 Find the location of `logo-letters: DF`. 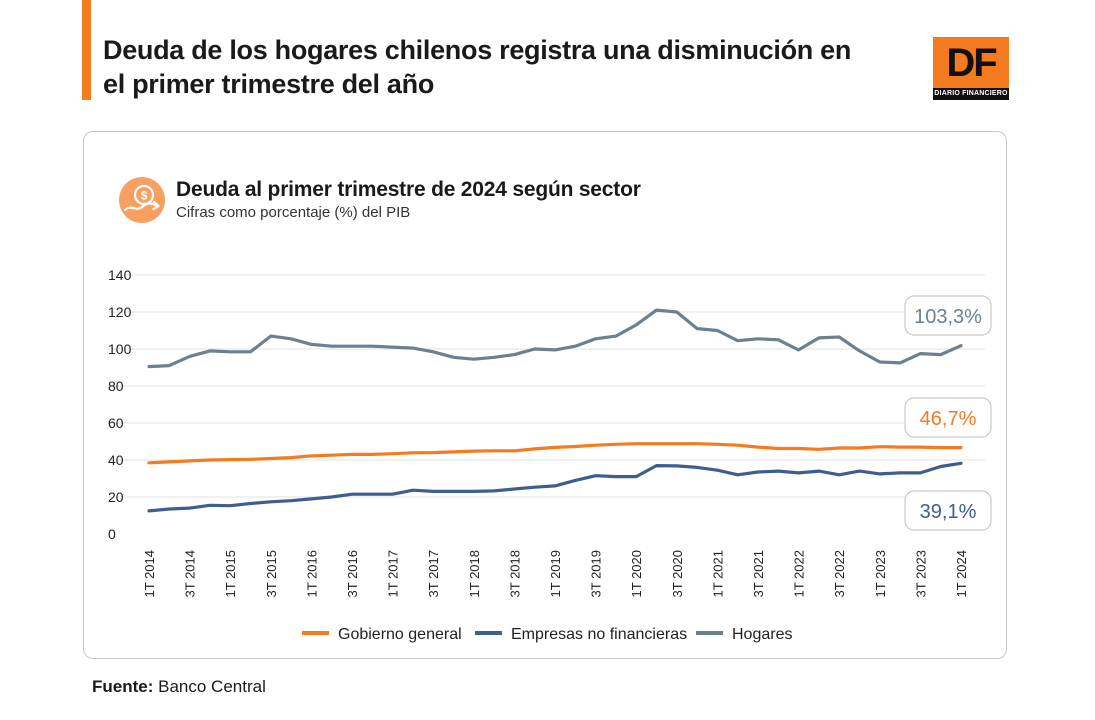

logo-letters: DF is located at coordinates (971, 63).